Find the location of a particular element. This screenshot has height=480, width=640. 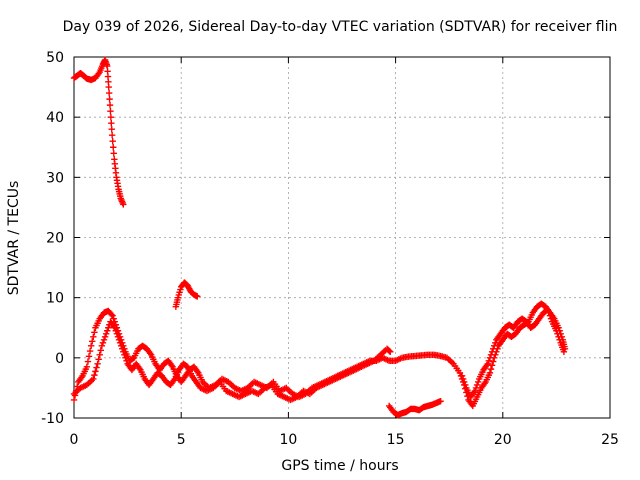

x-tick-label: 20 is located at coordinates (503, 440).